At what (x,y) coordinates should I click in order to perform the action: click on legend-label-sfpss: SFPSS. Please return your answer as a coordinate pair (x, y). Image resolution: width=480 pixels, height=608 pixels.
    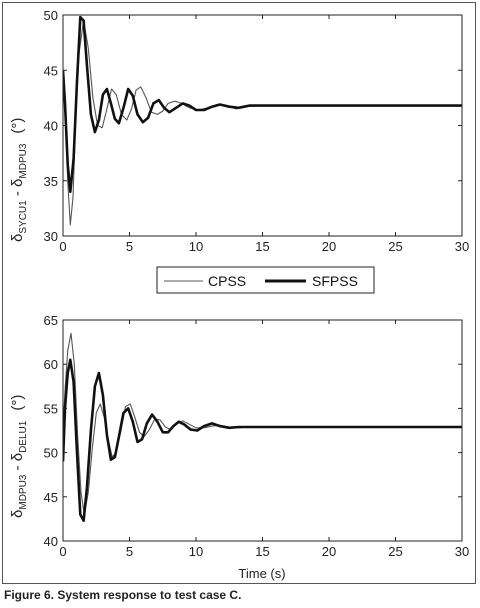
    Looking at the image, I should click on (335, 281).